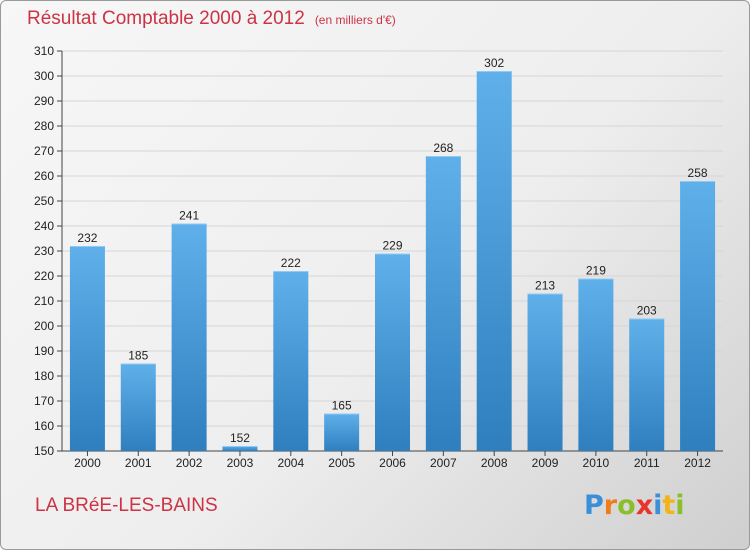 The height and width of the screenshot is (550, 750). Describe the element at coordinates (166, 18) in the screenshot. I see `chart-title-text: Résultat Comptable 2000 à 2012` at that location.